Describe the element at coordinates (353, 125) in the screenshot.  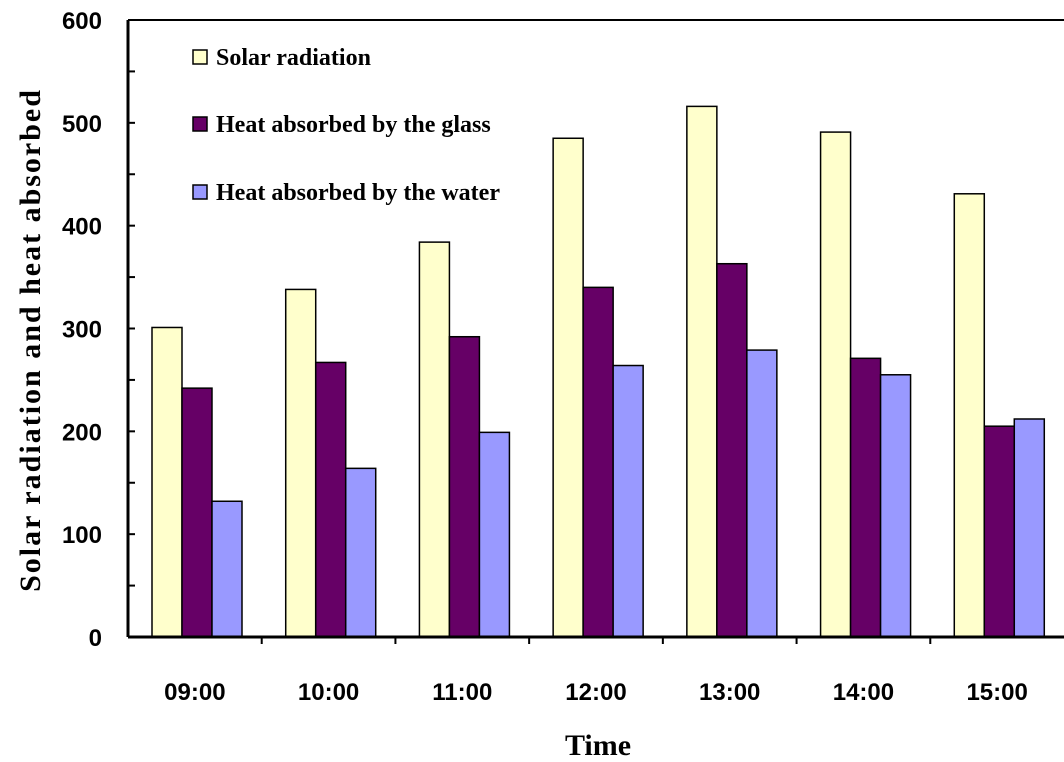
I see `legend-label: Heat absorbed by the glass` at that location.